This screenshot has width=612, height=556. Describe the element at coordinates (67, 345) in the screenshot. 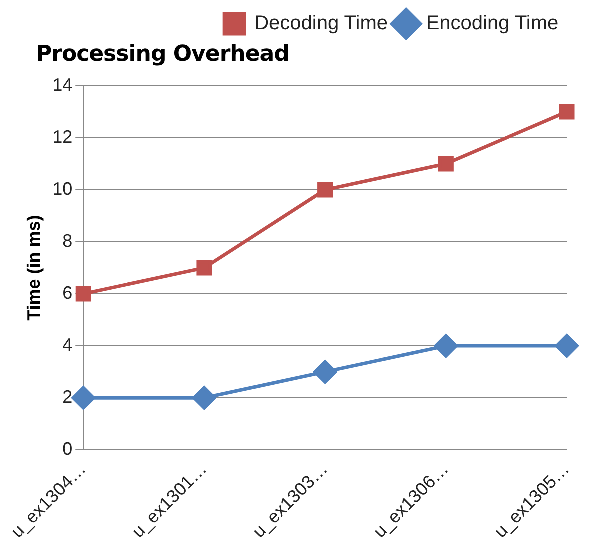

I see `y-tick-label: 4` at that location.